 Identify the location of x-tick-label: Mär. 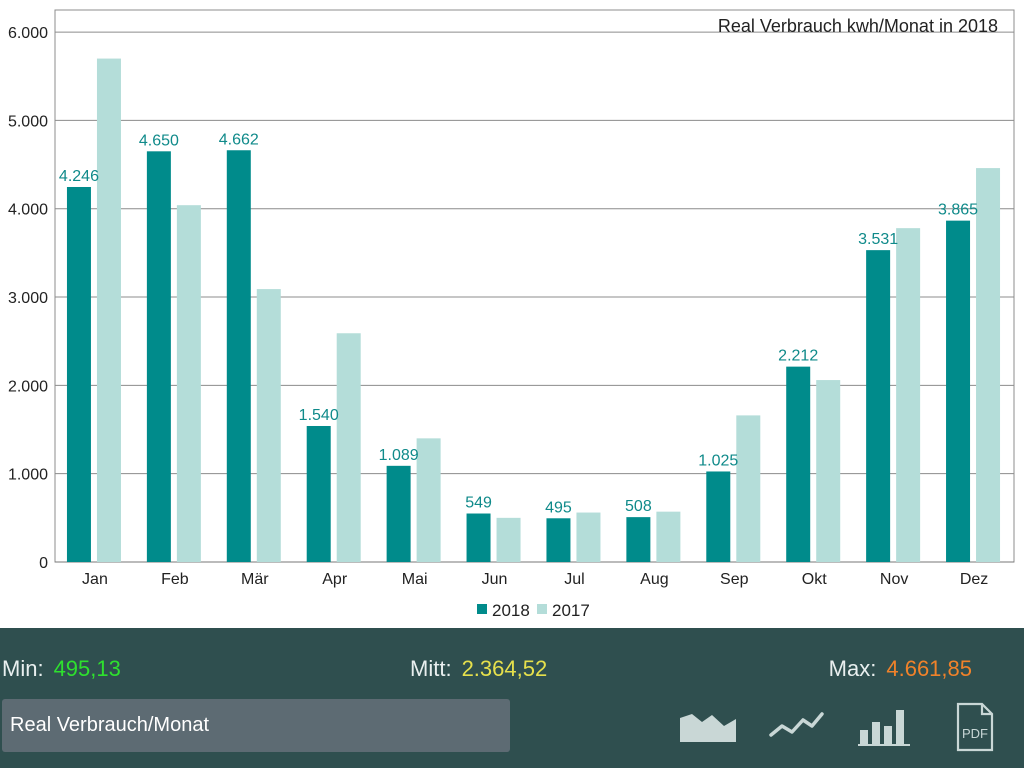
(255, 579).